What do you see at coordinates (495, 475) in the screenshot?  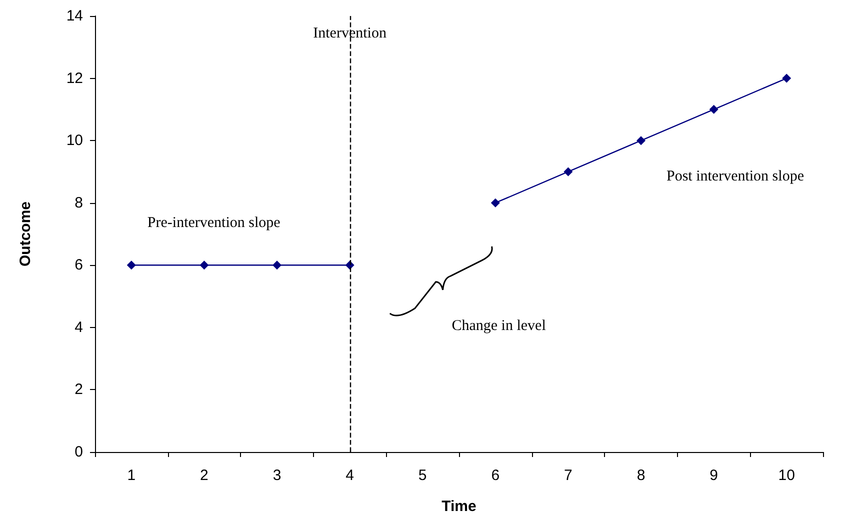 I see `x-tick-label: 6` at bounding box center [495, 475].